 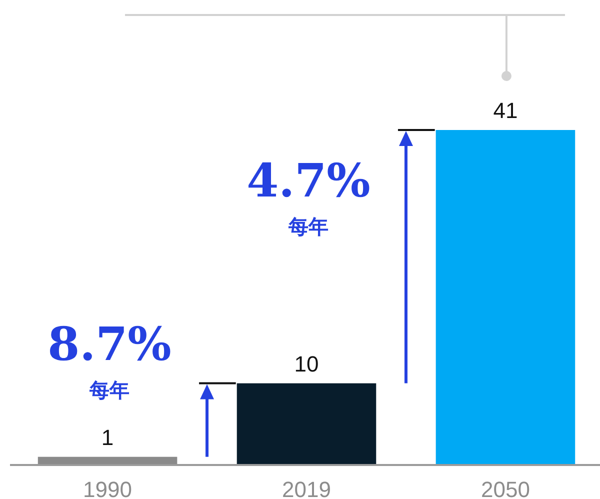 What do you see at coordinates (505, 488) in the screenshot?
I see `x-tick-label: 2050` at bounding box center [505, 488].